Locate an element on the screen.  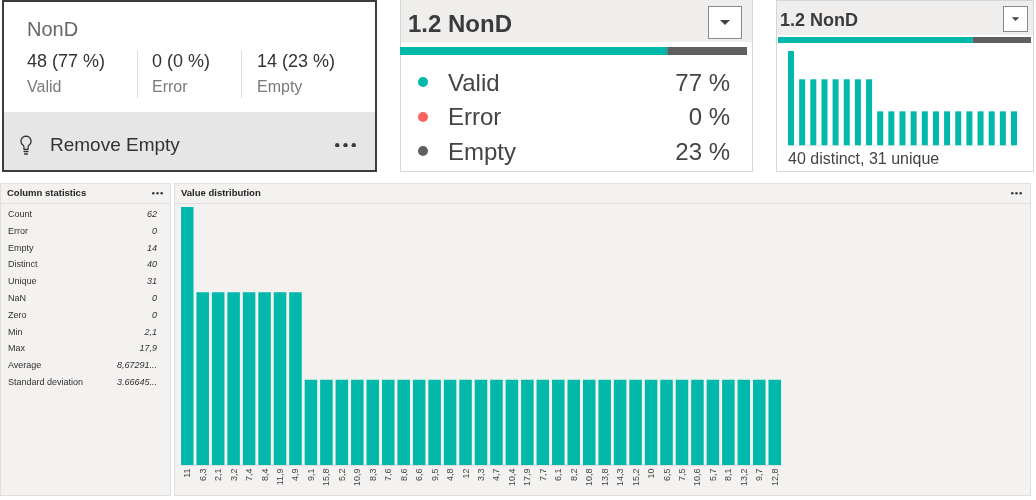
text: 0 (0 %) is located at coordinates (181, 61).